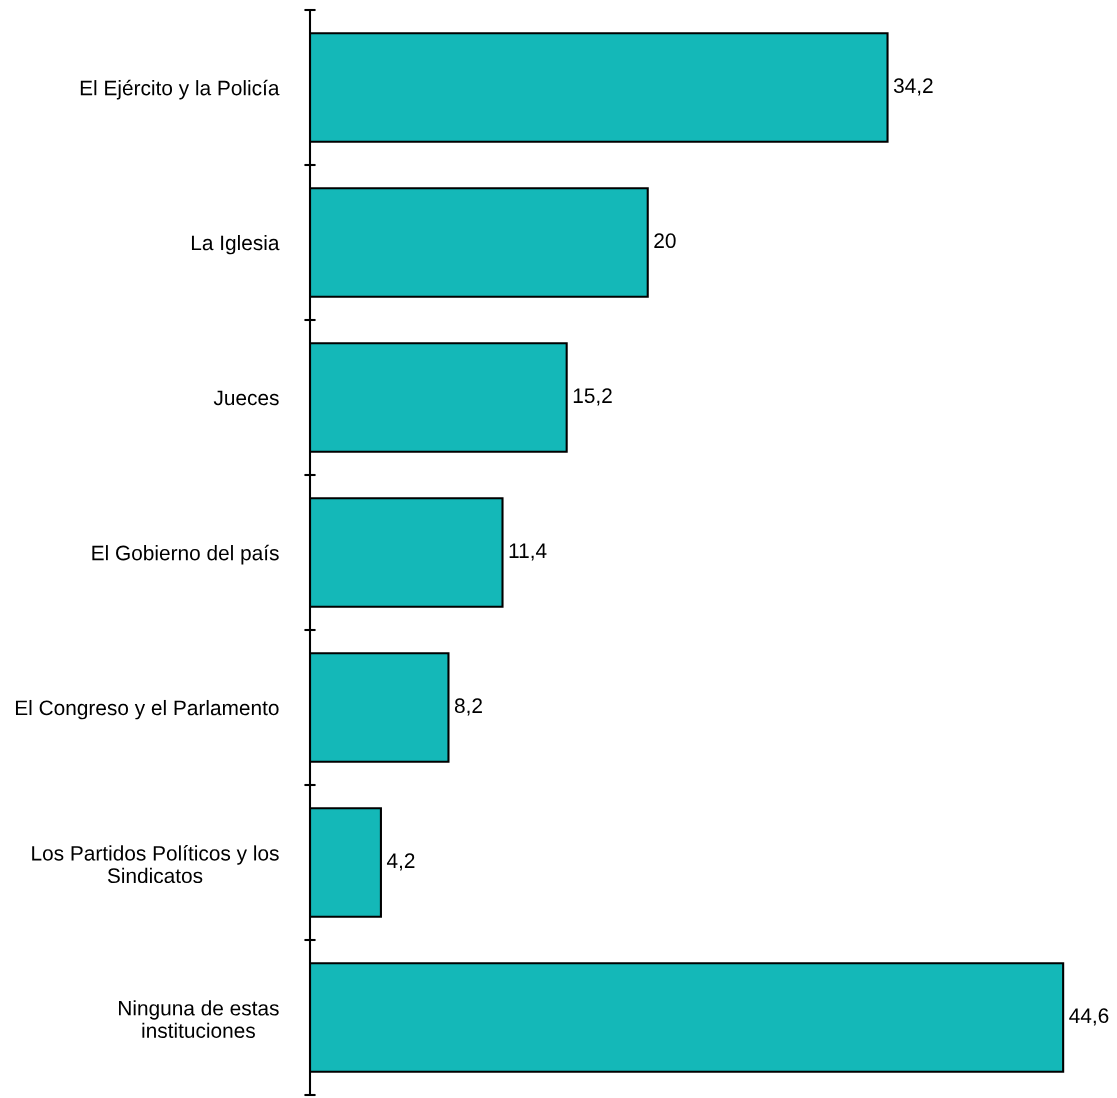 This screenshot has height=1098, width=1117. What do you see at coordinates (528, 552) in the screenshot?
I see `data-label: 11,4` at bounding box center [528, 552].